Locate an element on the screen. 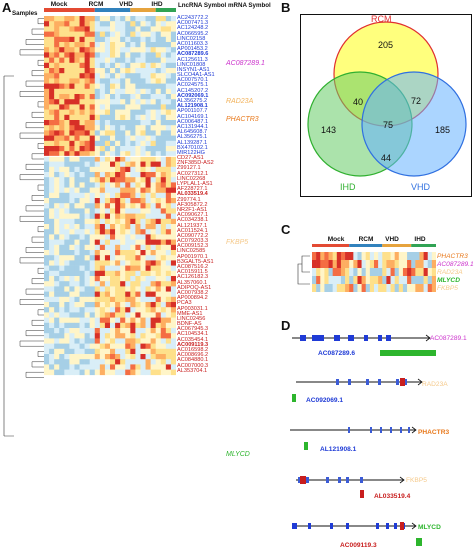 The width and height of the screenshot is (474, 554). lncrna-label: AL353704.1 is located at coordinates (192, 370).